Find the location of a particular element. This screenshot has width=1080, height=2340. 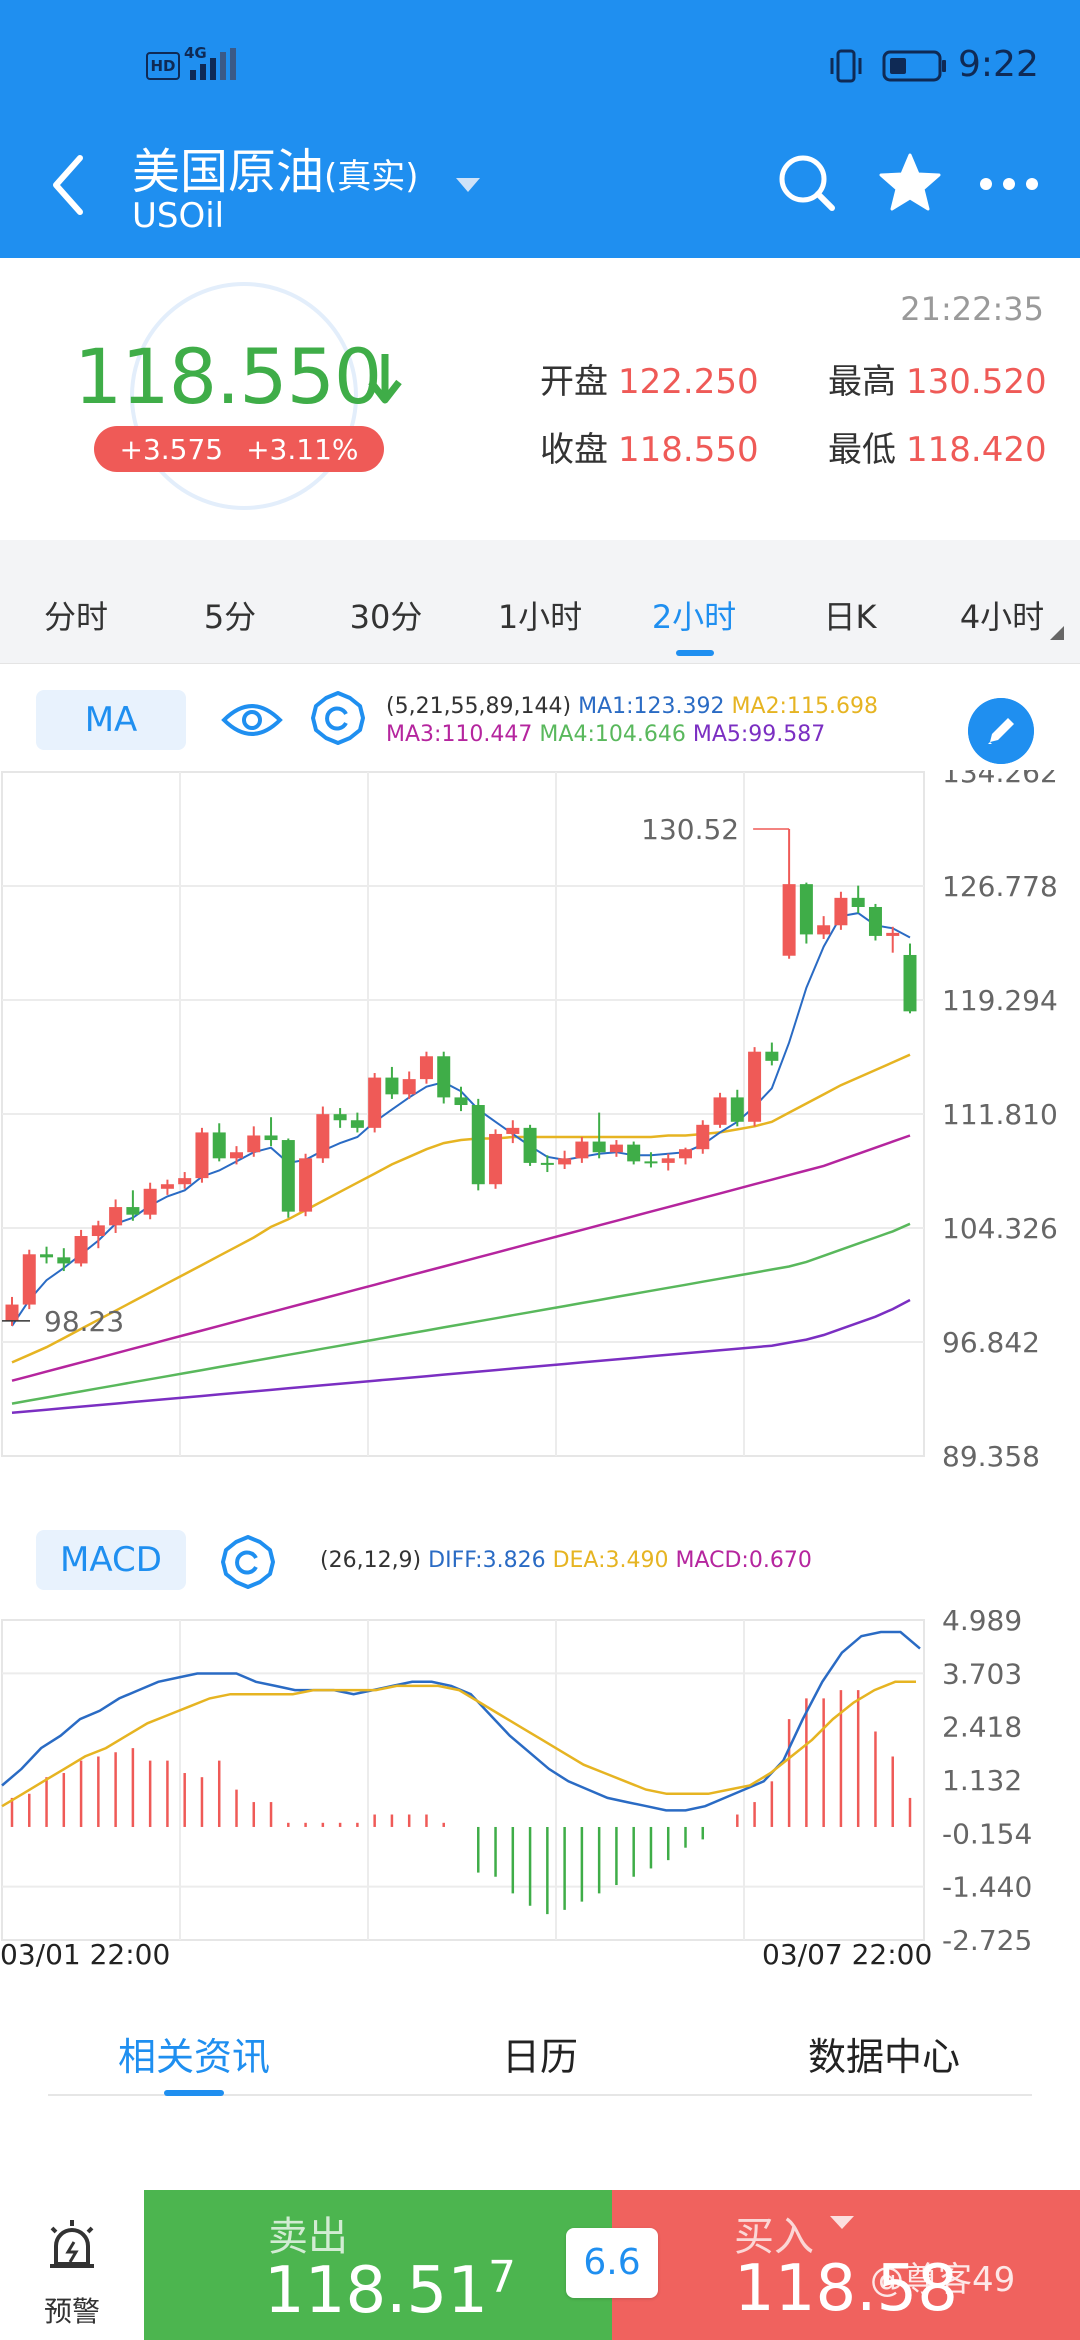

arrow-down-icon is located at coordinates (385, 379).